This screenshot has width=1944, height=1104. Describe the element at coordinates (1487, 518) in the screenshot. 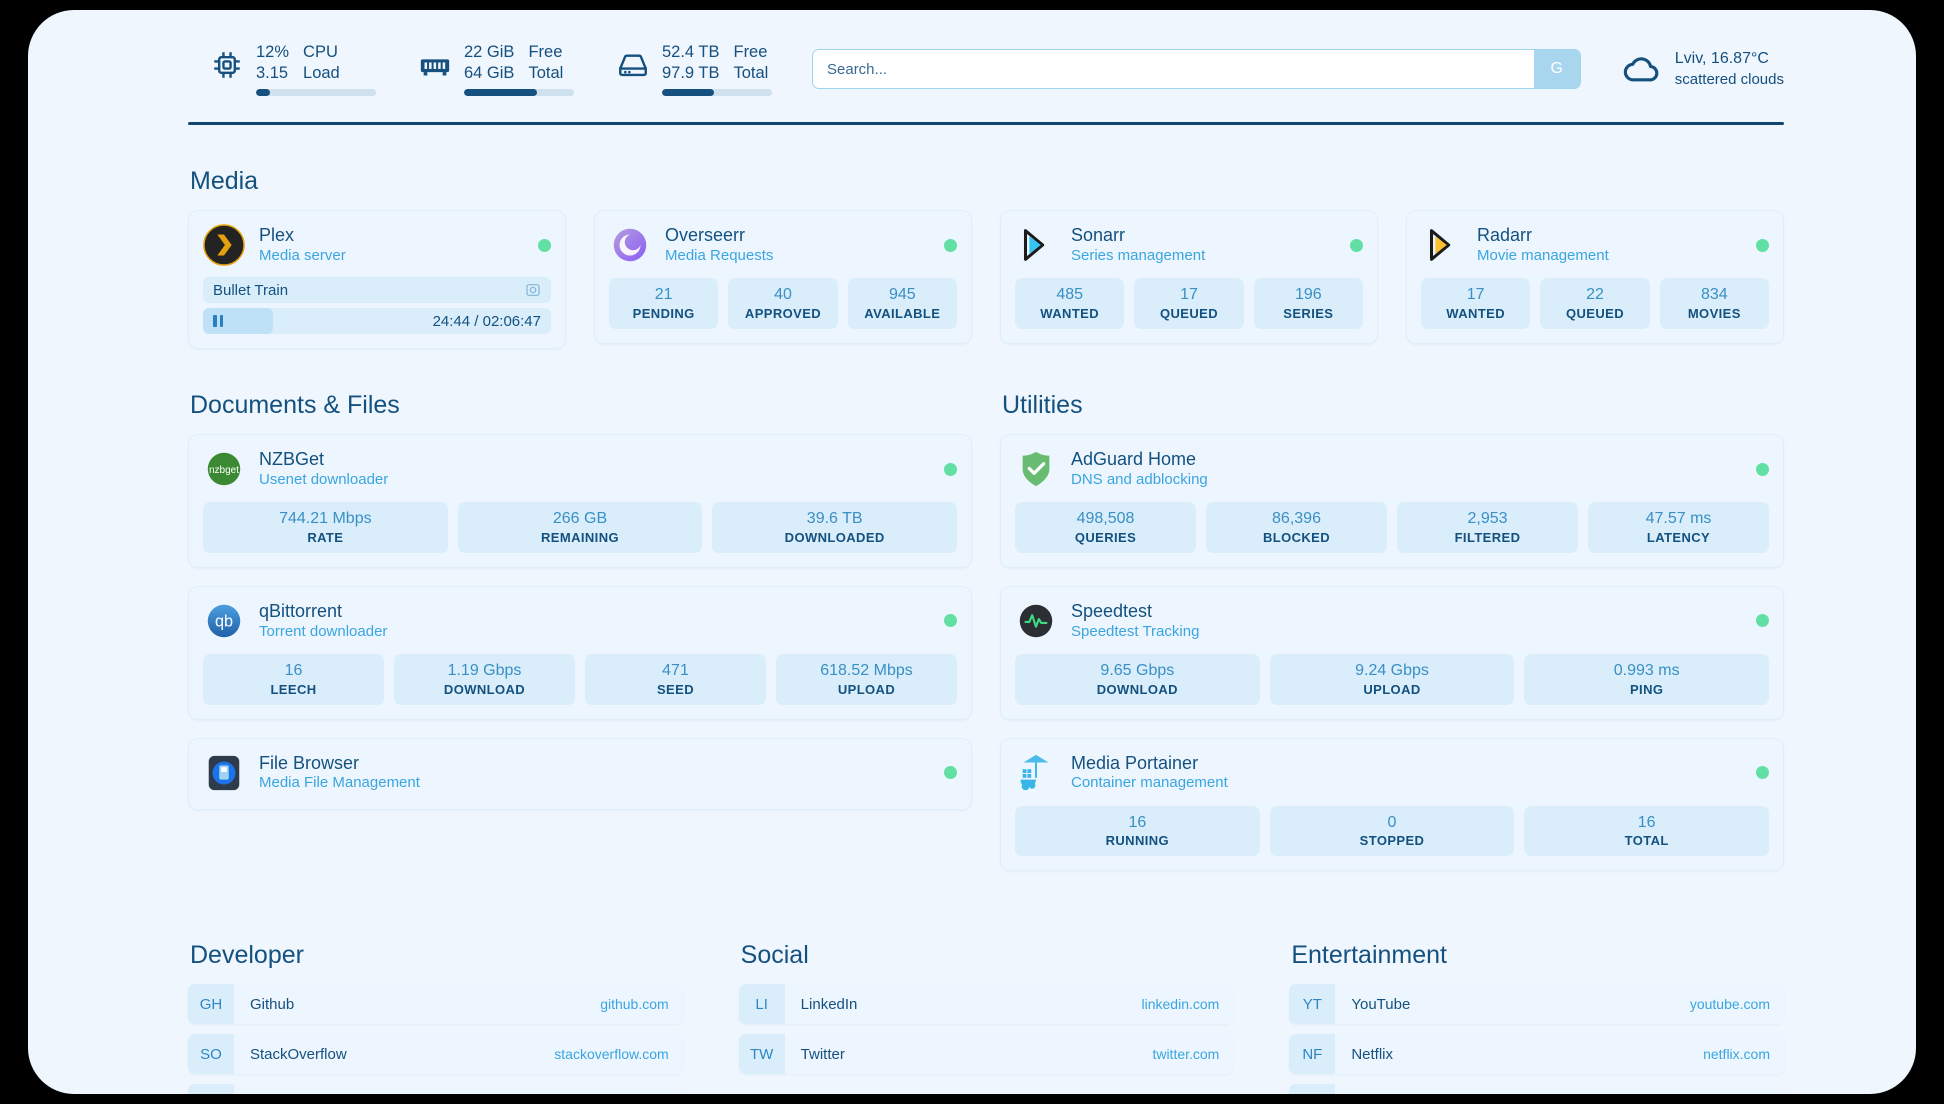

I see `stat-value: 2,953` at that location.